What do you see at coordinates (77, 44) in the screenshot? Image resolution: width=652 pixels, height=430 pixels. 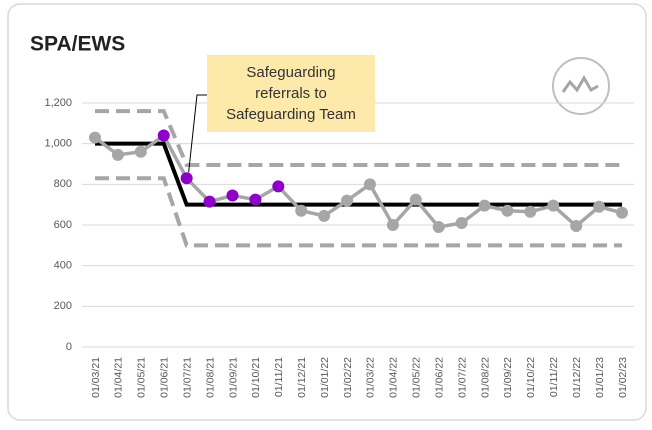 I see `chart-title: SPA/EWS` at bounding box center [77, 44].